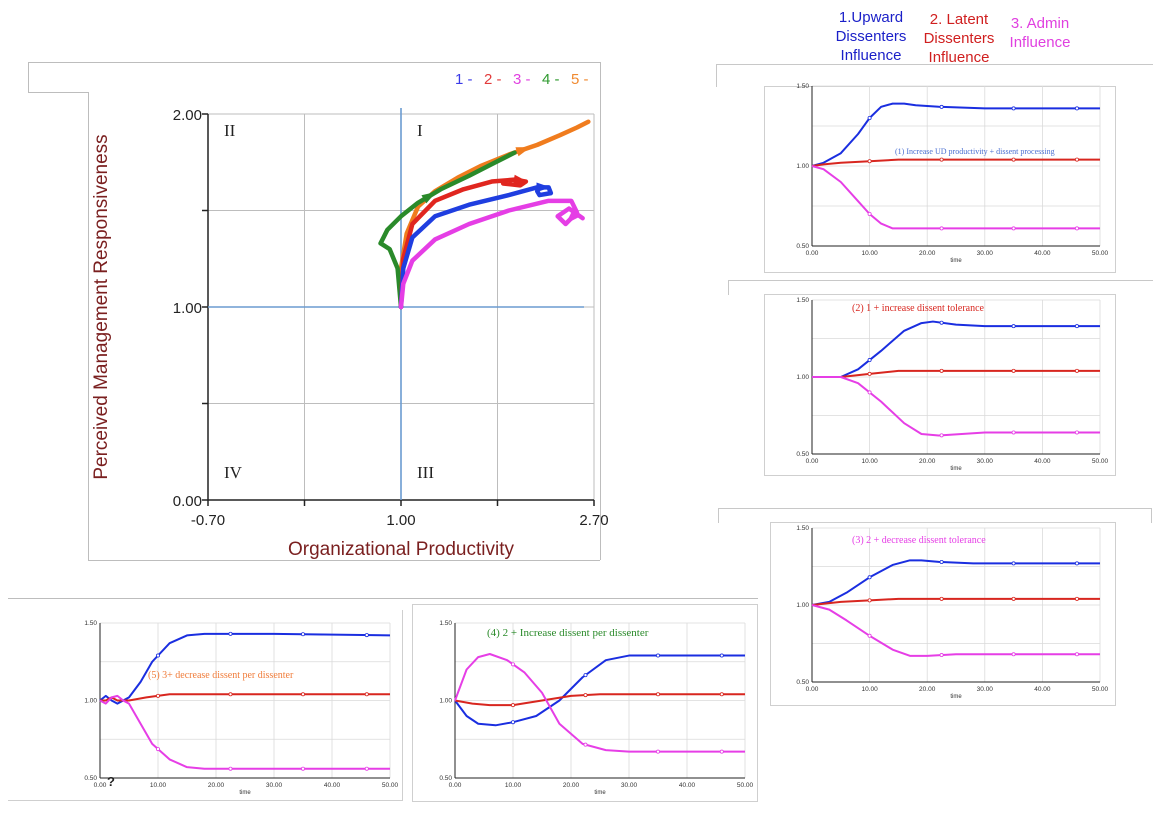 The width and height of the screenshot is (1153, 815). What do you see at coordinates (464, 79) in the screenshot?
I see `phase-legend-entry: 1 -` at bounding box center [464, 79].